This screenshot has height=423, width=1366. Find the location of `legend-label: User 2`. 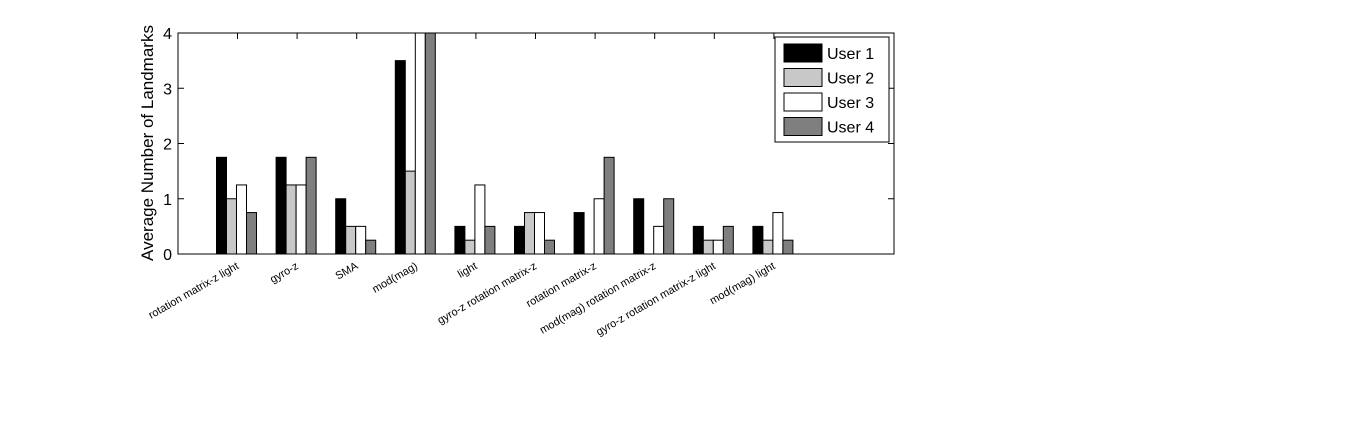

legend-label: User 2 is located at coordinates (850, 79).